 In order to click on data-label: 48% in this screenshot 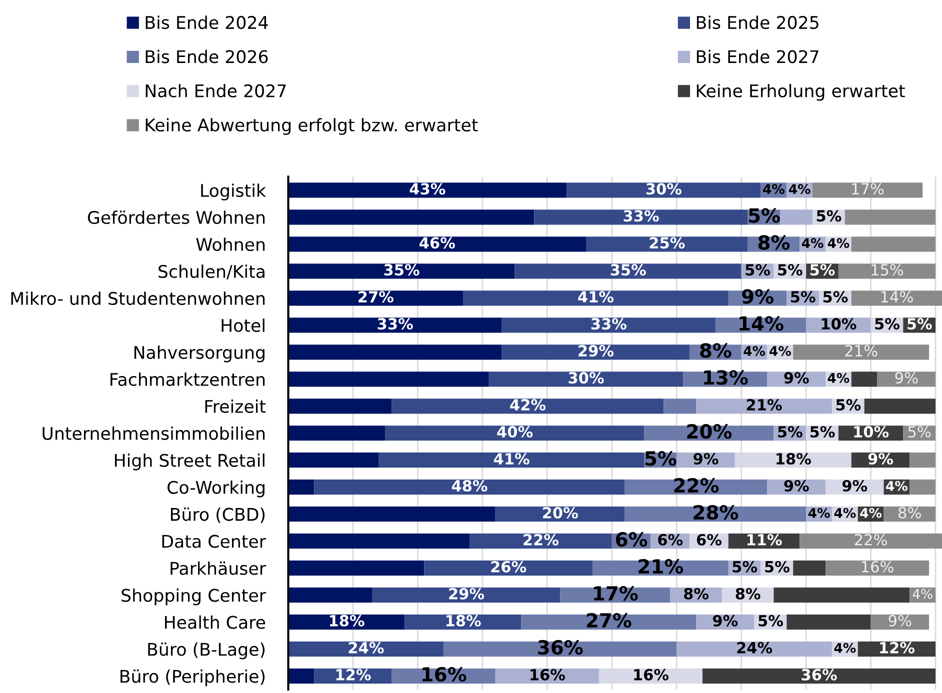, I will do `click(470, 486)`.